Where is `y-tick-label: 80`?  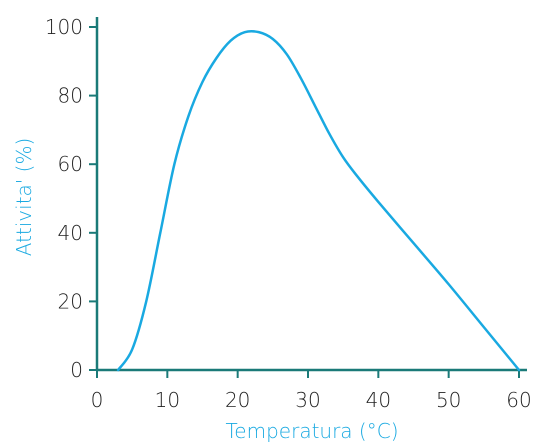 y-tick-label: 80 is located at coordinates (70, 96).